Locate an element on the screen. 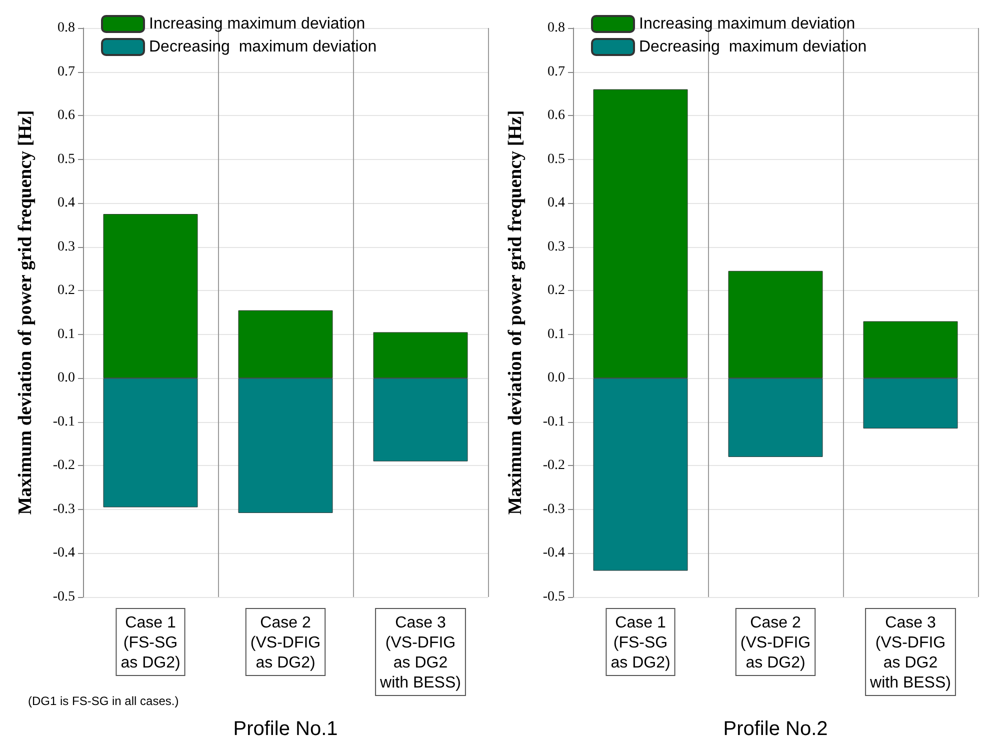 This screenshot has height=755, width=997. x-axis-title: Profile No.1 is located at coordinates (285, 729).